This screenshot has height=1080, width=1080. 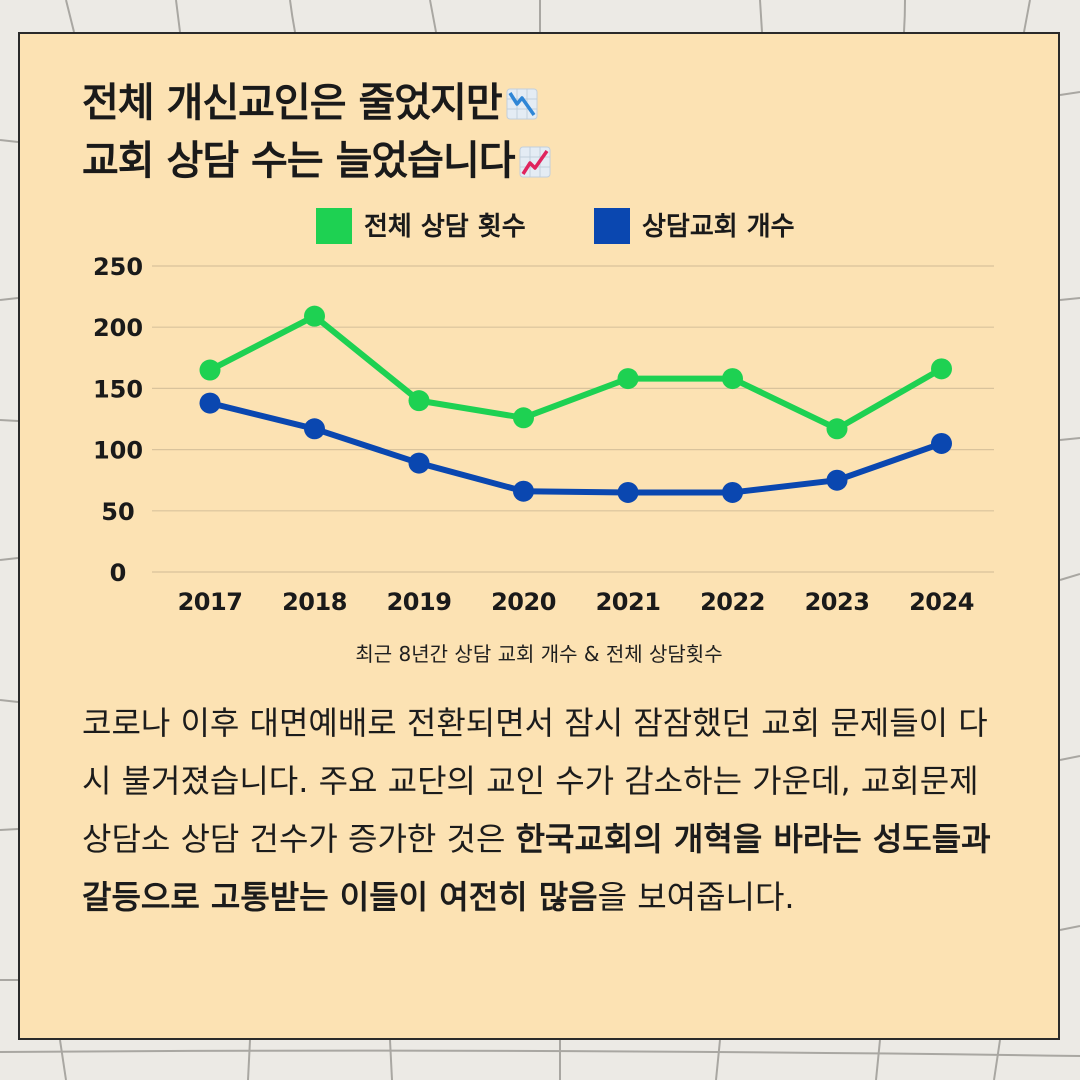 I want to click on x-tick-label: 2023, so click(x=837, y=602).